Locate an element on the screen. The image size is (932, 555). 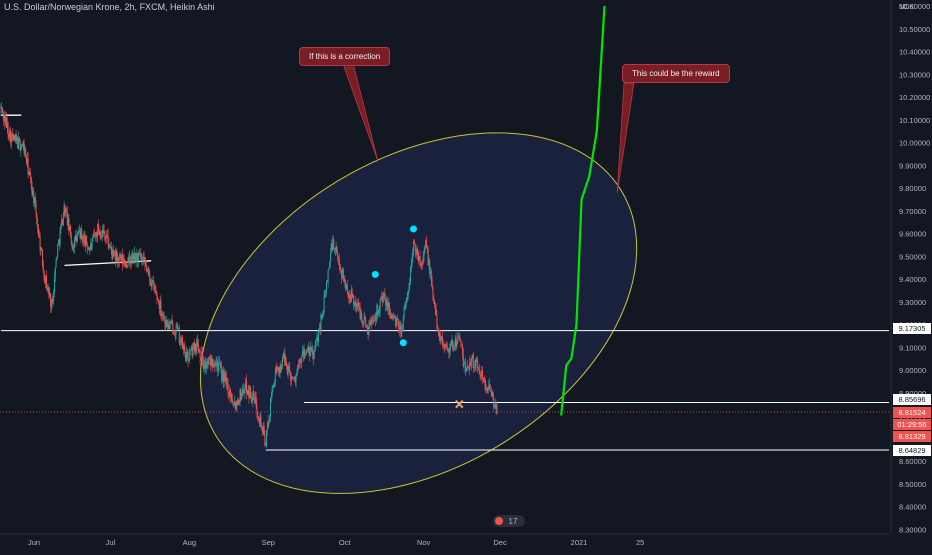
y-tick-label: 9.30000 is located at coordinates (912, 302).